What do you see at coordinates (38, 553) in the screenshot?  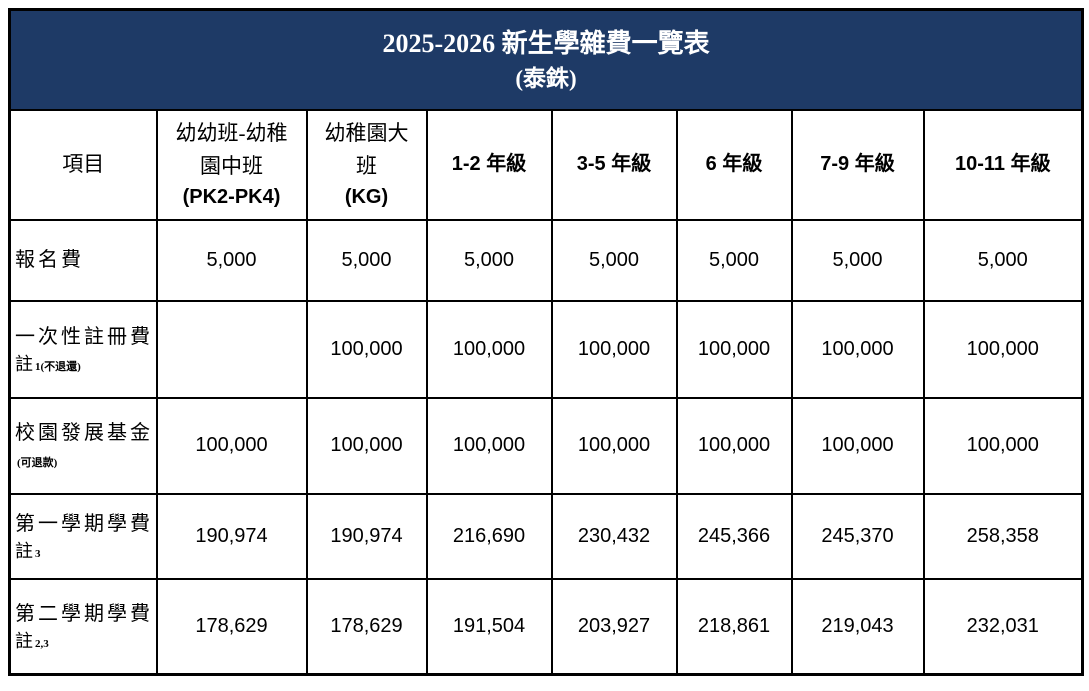 I see `row-note-detail: 3` at bounding box center [38, 553].